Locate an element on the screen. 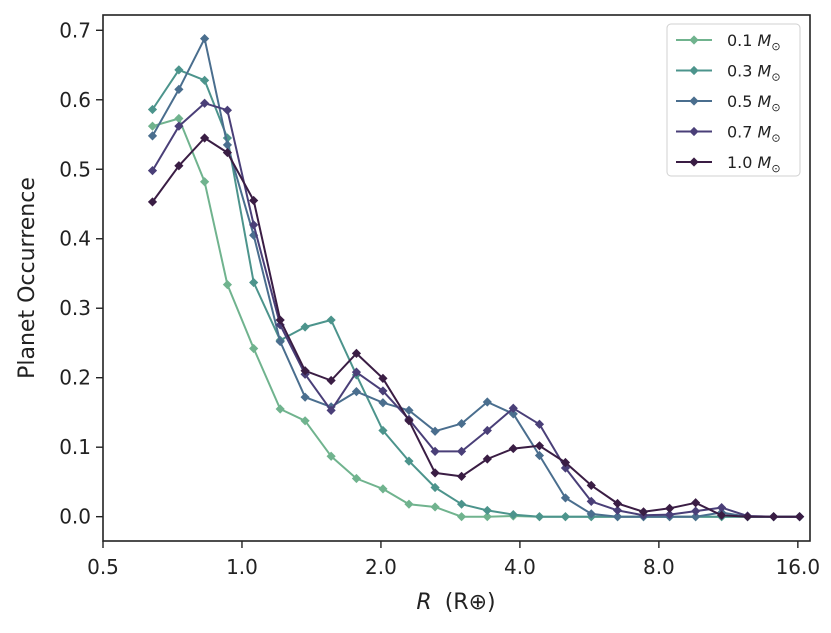 The width and height of the screenshot is (831, 633). legend-value: 1.0 is located at coordinates (742, 162).